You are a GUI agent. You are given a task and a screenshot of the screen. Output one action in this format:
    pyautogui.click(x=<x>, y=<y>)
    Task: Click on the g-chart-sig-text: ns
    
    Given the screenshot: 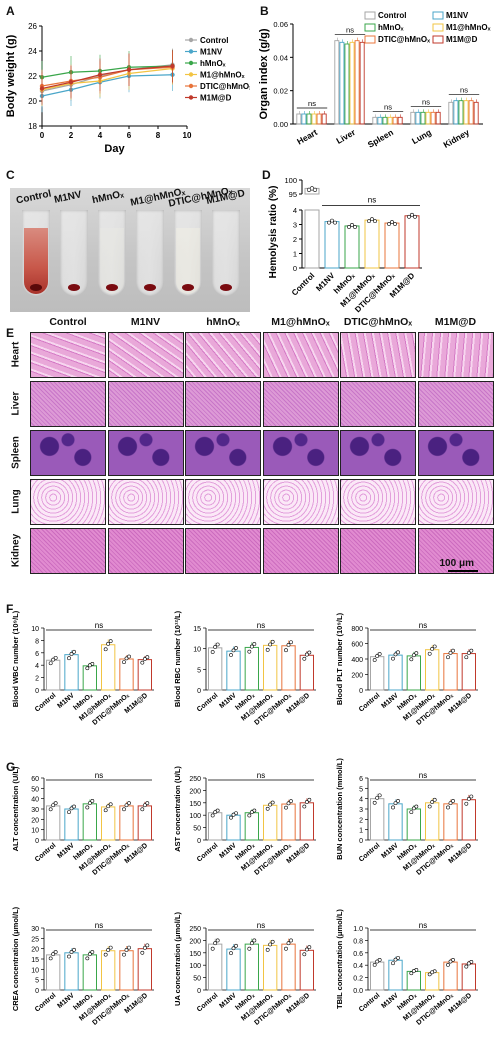 What is the action you would take?
    pyautogui.click(x=99, y=925)
    